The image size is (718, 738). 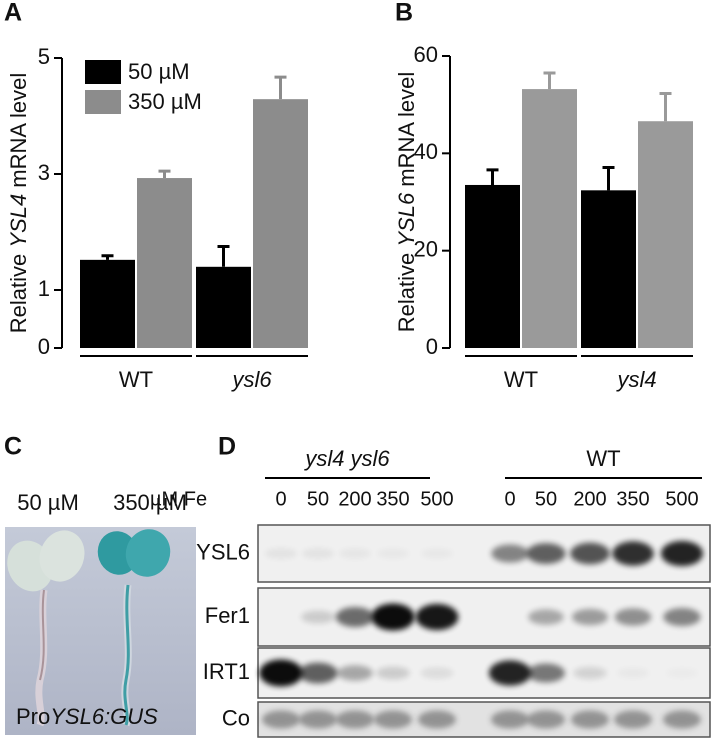 I want to click on construct-label: ProYSL6:GUS, so click(x=87, y=716).